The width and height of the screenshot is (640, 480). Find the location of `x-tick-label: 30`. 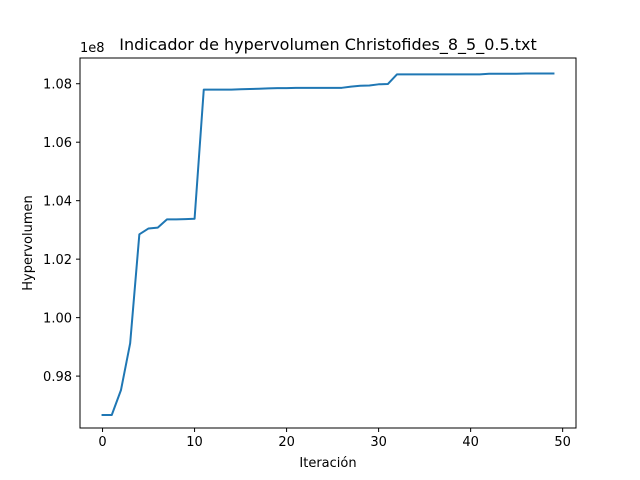

x-tick-label: 30 is located at coordinates (378, 442).